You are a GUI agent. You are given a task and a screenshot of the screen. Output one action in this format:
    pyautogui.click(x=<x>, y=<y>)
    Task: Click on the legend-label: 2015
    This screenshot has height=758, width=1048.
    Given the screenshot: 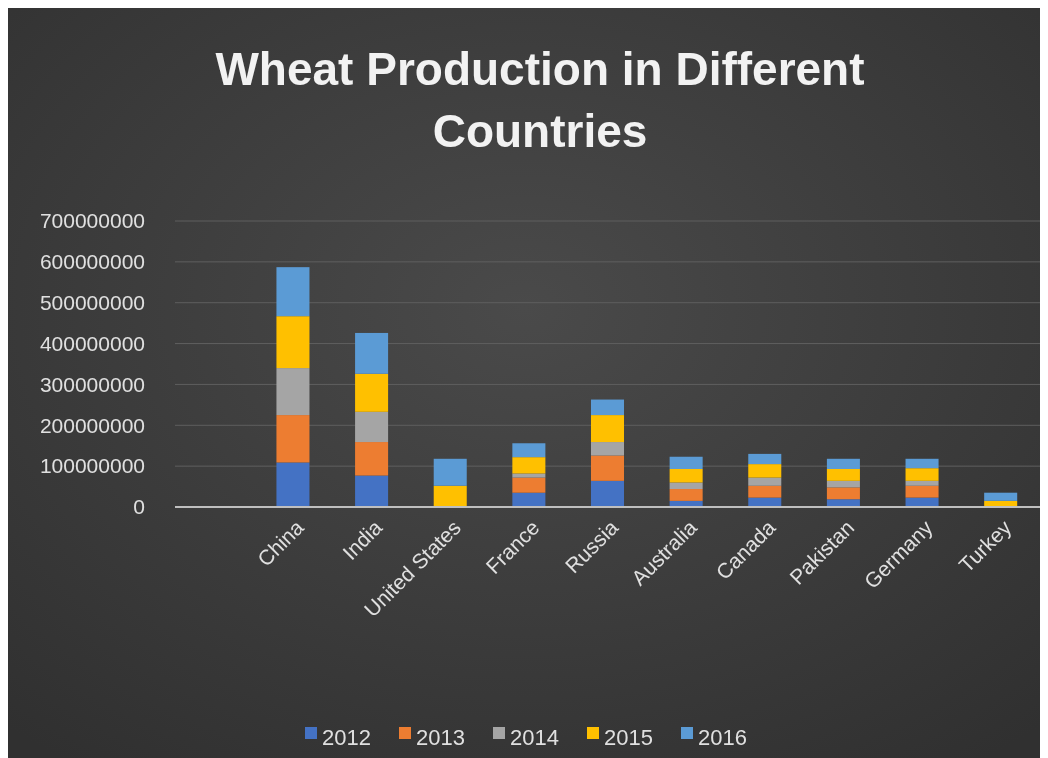 What is the action you would take?
    pyautogui.click(x=628, y=737)
    